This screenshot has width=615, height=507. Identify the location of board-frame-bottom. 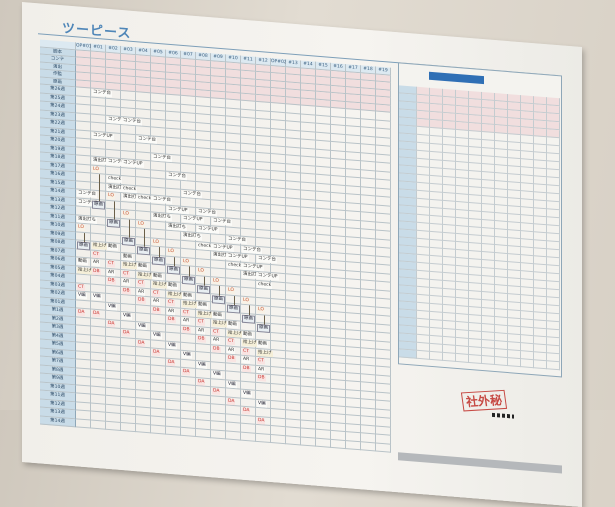
(480, 463).